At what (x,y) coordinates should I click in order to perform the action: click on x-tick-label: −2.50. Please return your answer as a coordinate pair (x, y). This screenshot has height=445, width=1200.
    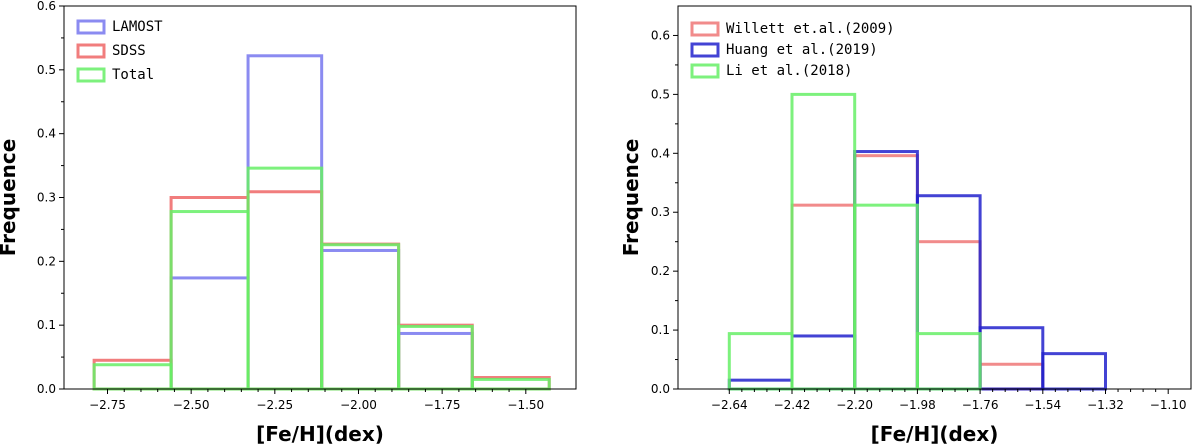
    Looking at the image, I should click on (191, 405).